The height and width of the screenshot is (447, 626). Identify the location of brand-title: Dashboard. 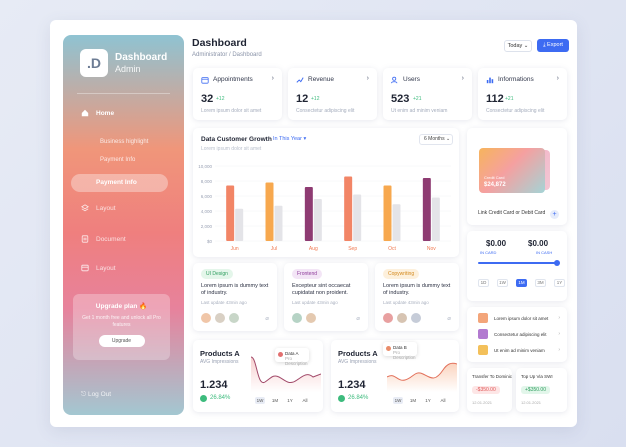
(141, 57).